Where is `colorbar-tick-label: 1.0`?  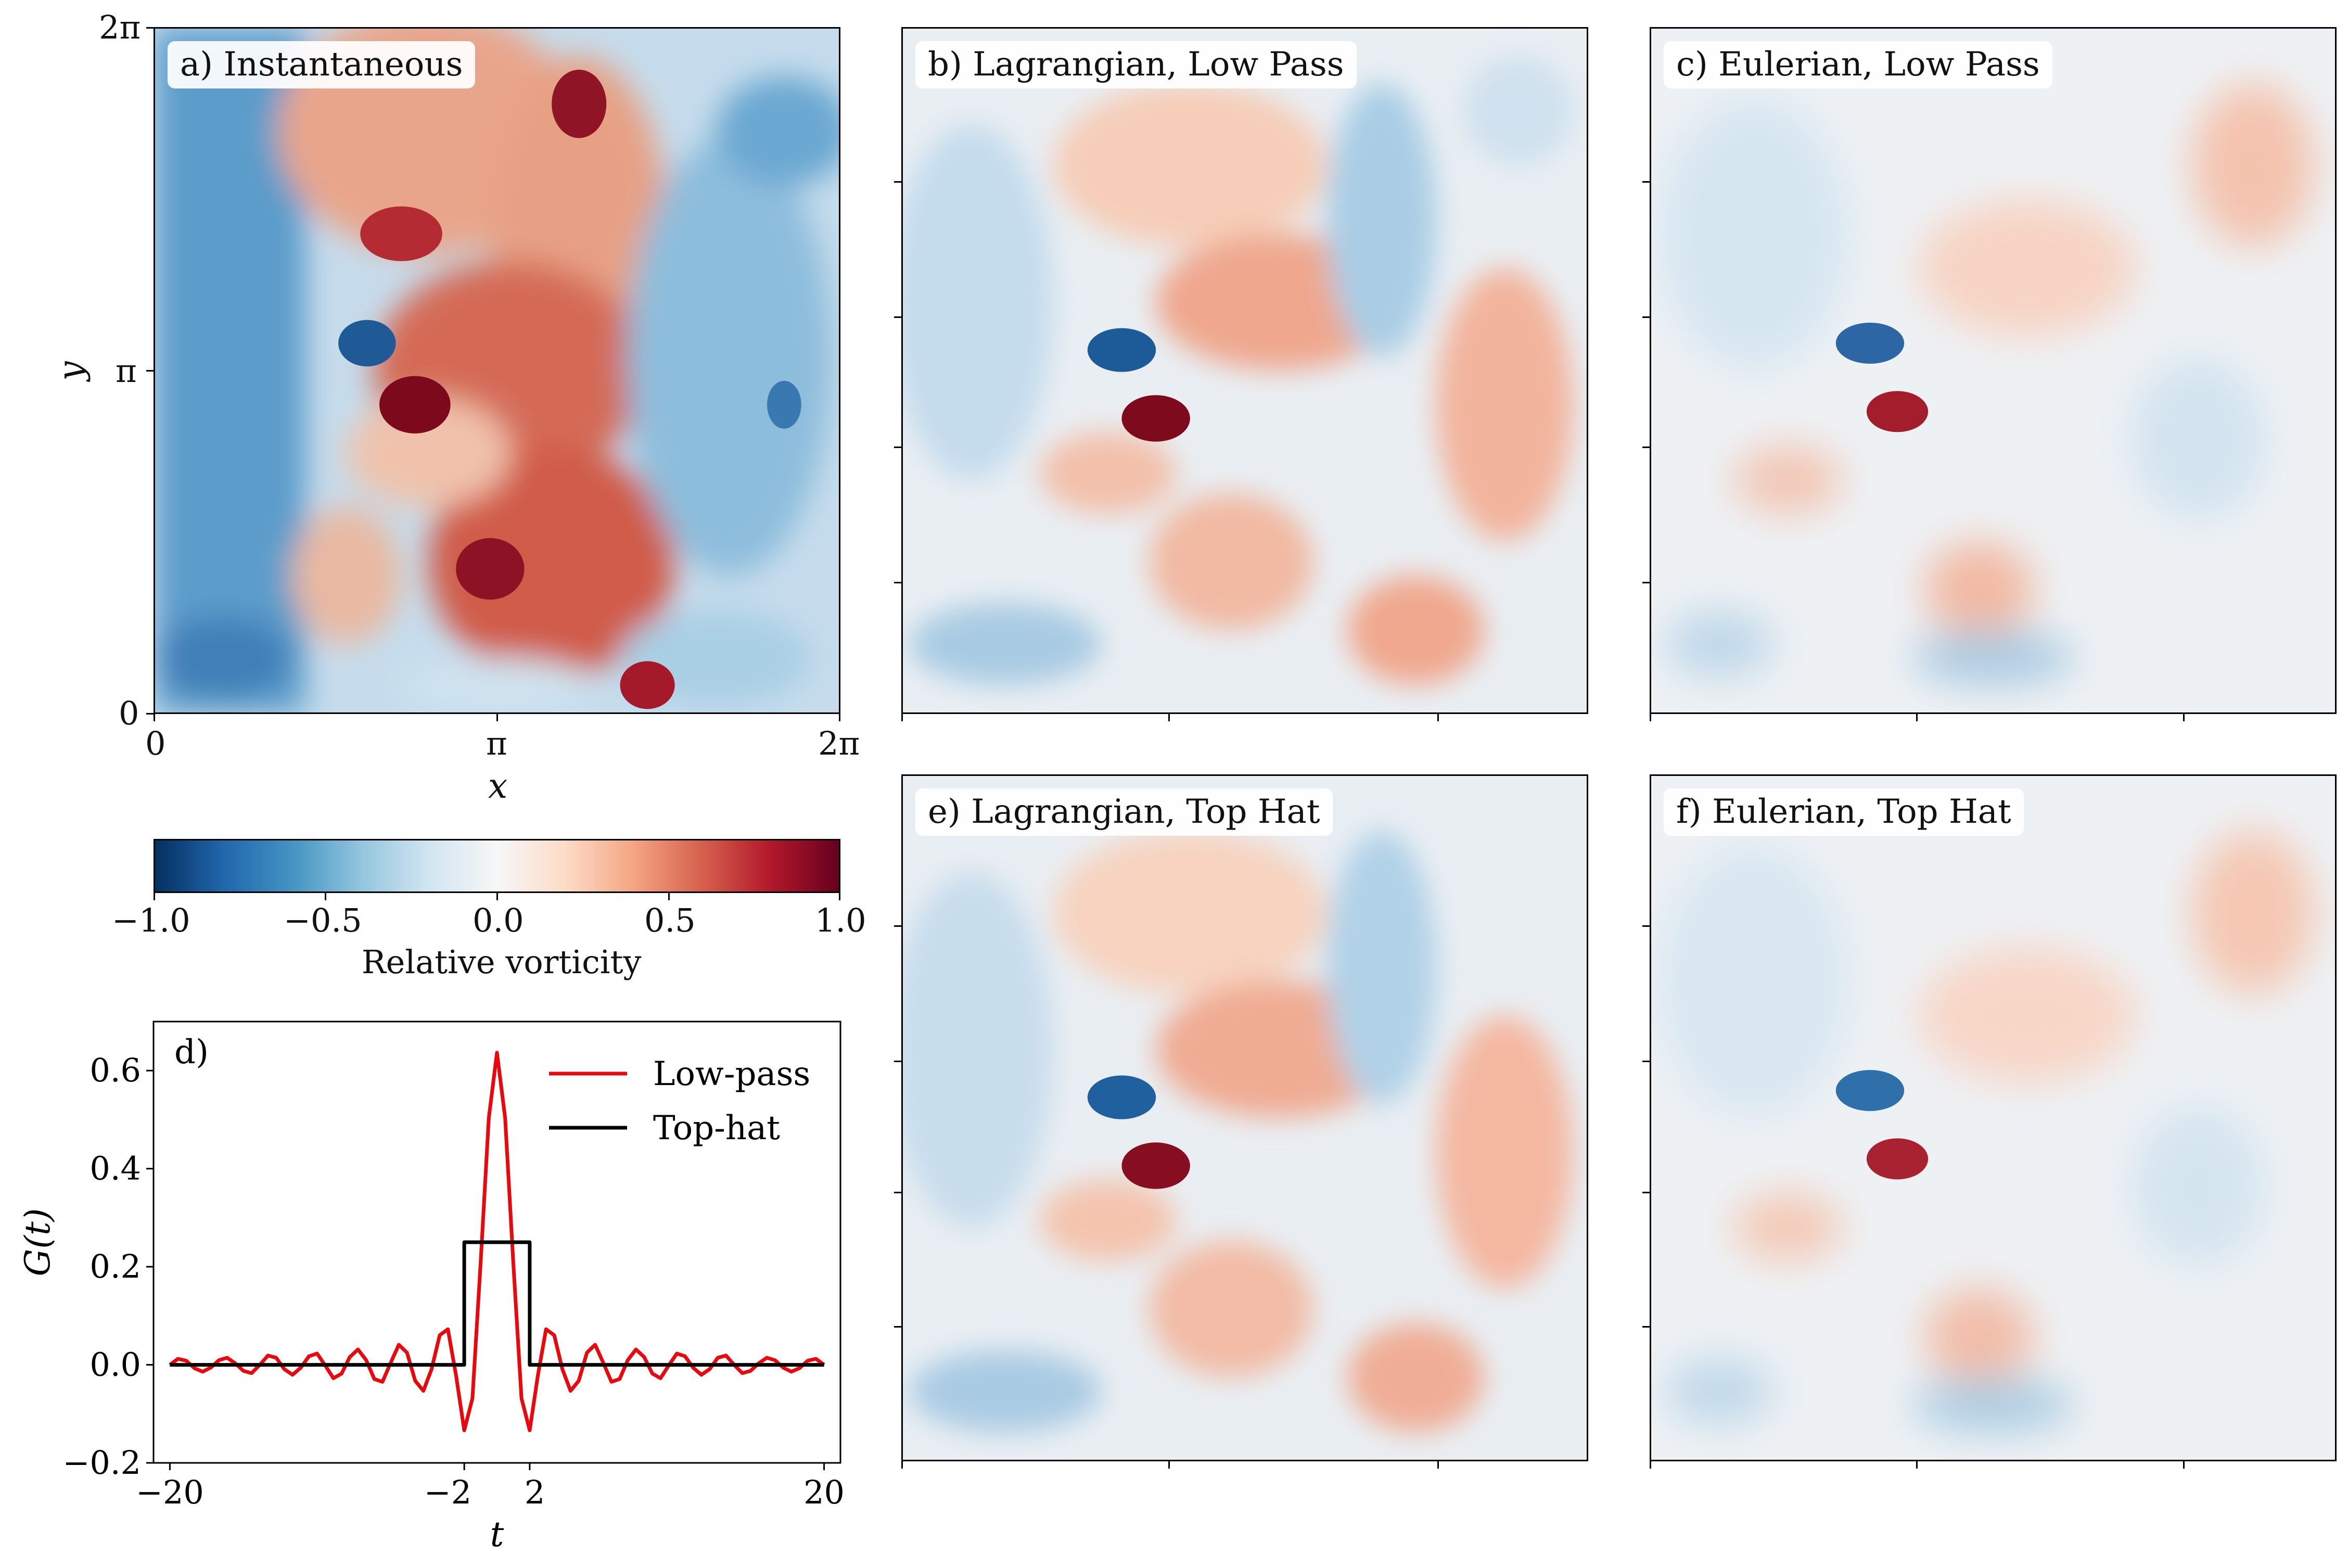
colorbar-tick-label: 1.0 is located at coordinates (840, 920).